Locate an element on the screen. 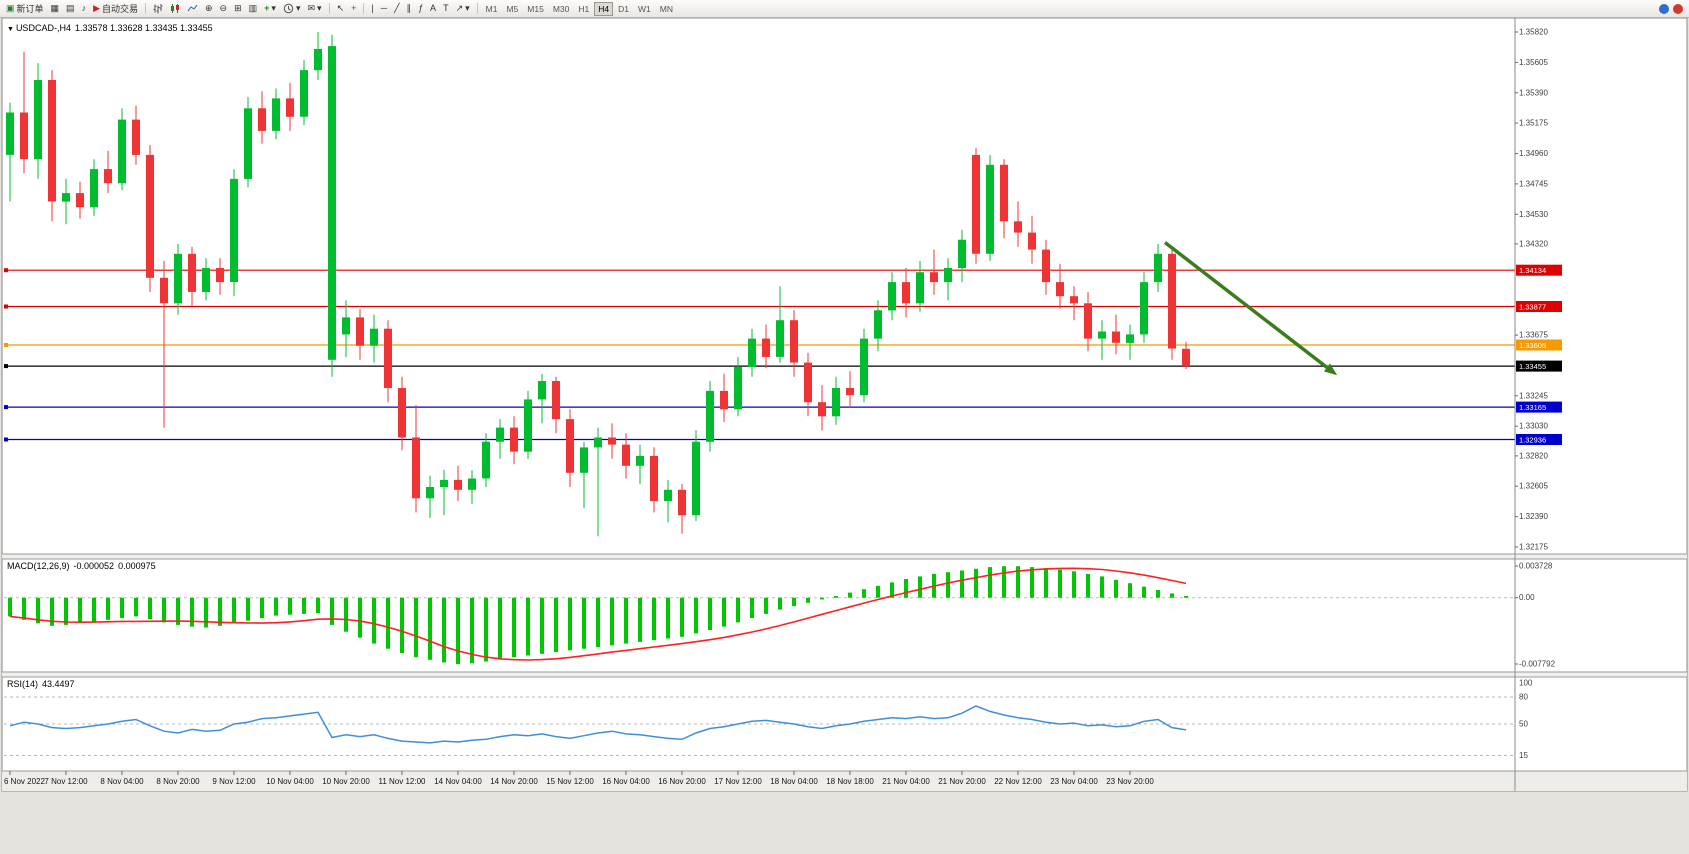 The image size is (1689, 854). timeframe-mn-button: MN is located at coordinates (666, 8).